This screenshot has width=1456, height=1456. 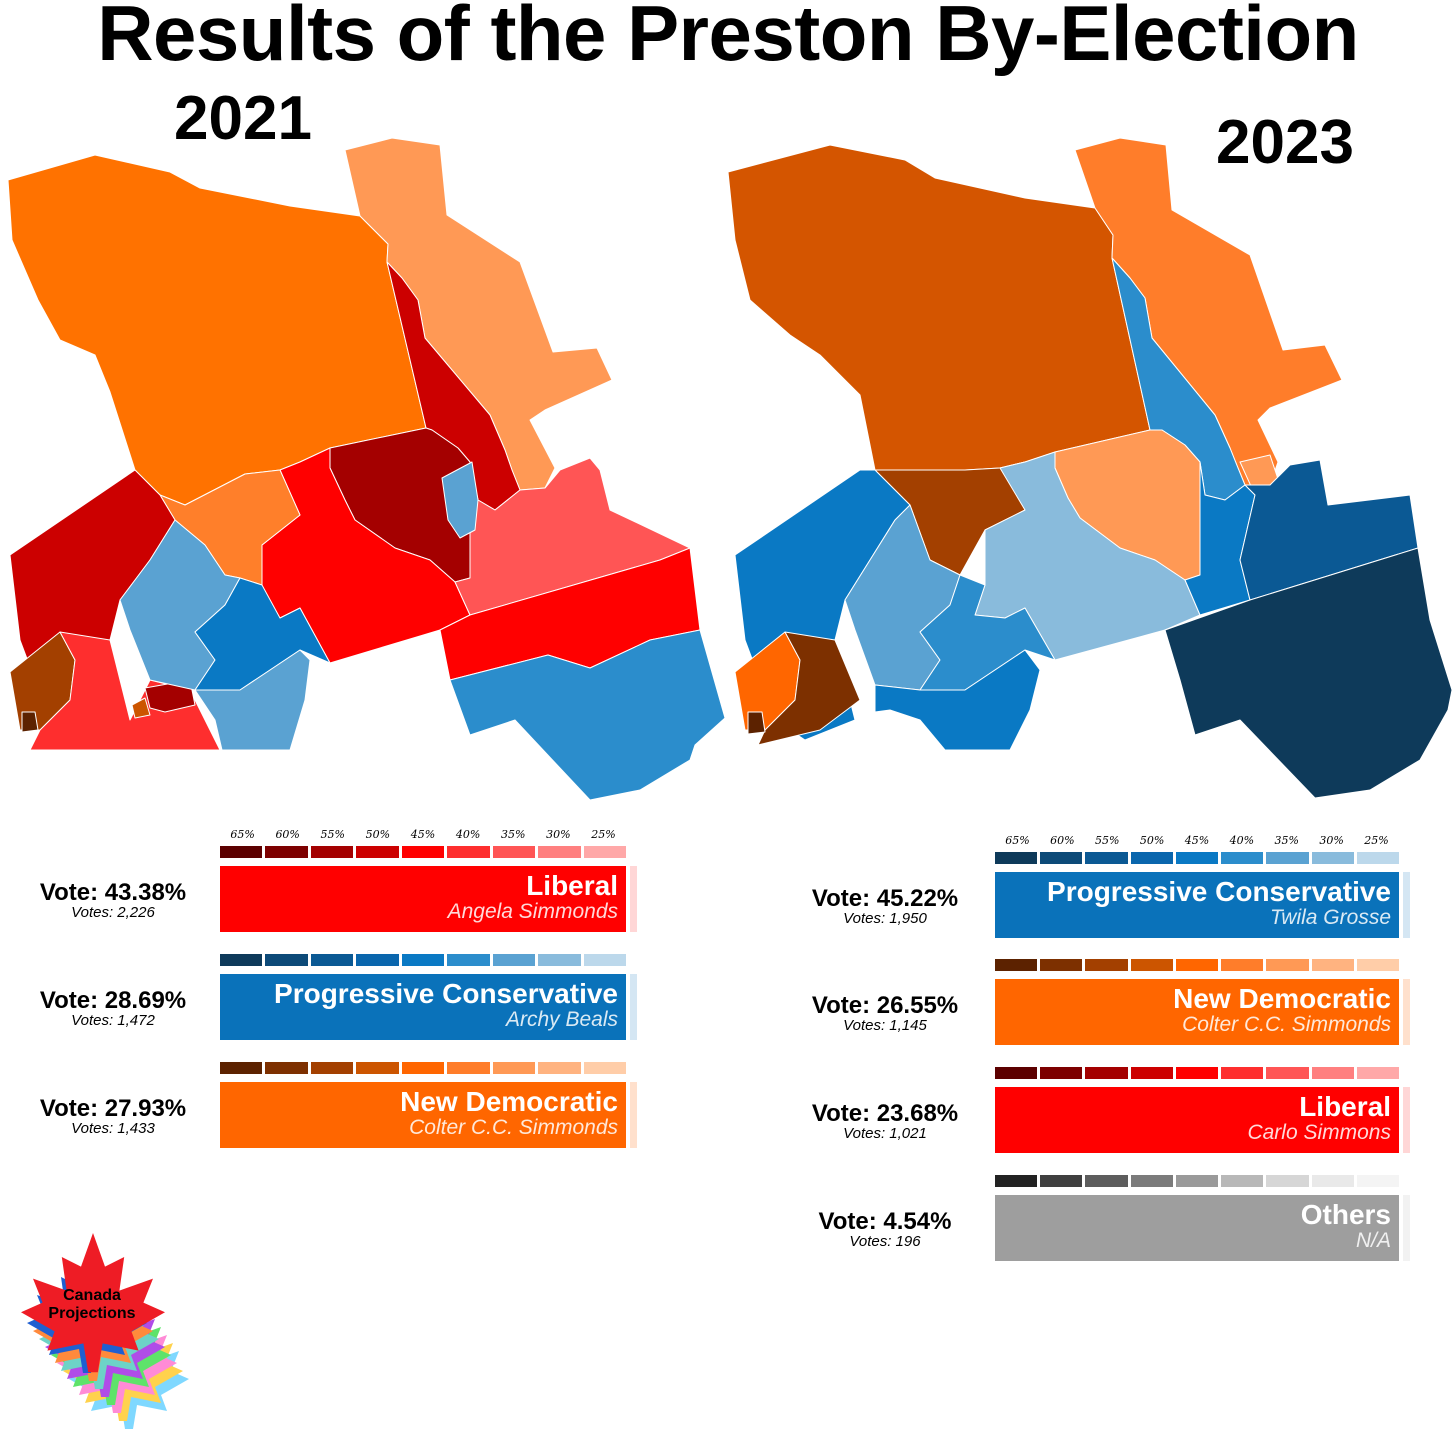 What do you see at coordinates (532, 912) in the screenshot?
I see `candidate-name: Angela Simmonds` at bounding box center [532, 912].